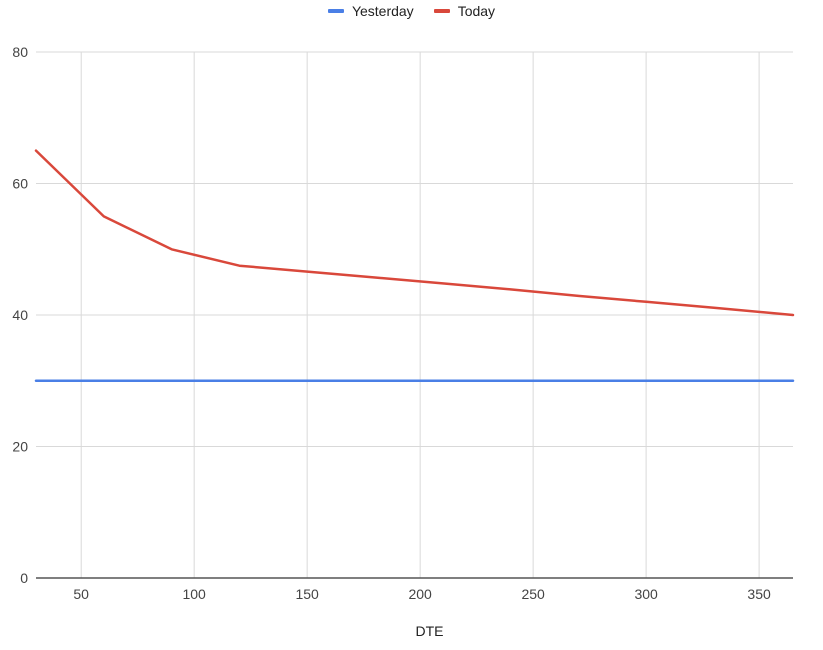 This screenshot has height=650, width=823. What do you see at coordinates (81, 594) in the screenshot?
I see `x-tick-label-50: 50` at bounding box center [81, 594].